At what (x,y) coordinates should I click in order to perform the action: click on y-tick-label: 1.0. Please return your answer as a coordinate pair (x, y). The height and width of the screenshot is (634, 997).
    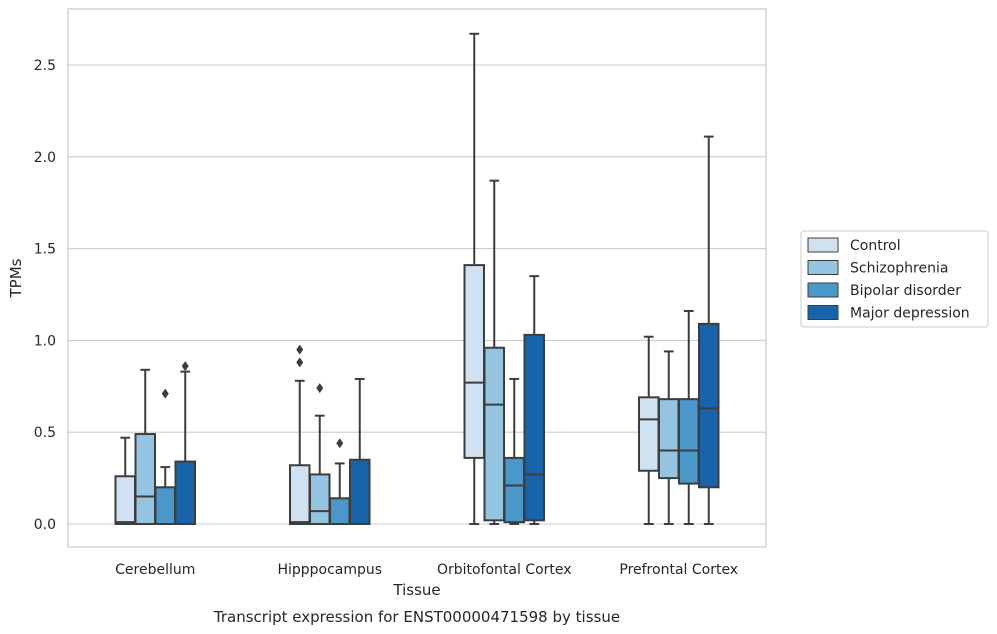
    Looking at the image, I should click on (45, 341).